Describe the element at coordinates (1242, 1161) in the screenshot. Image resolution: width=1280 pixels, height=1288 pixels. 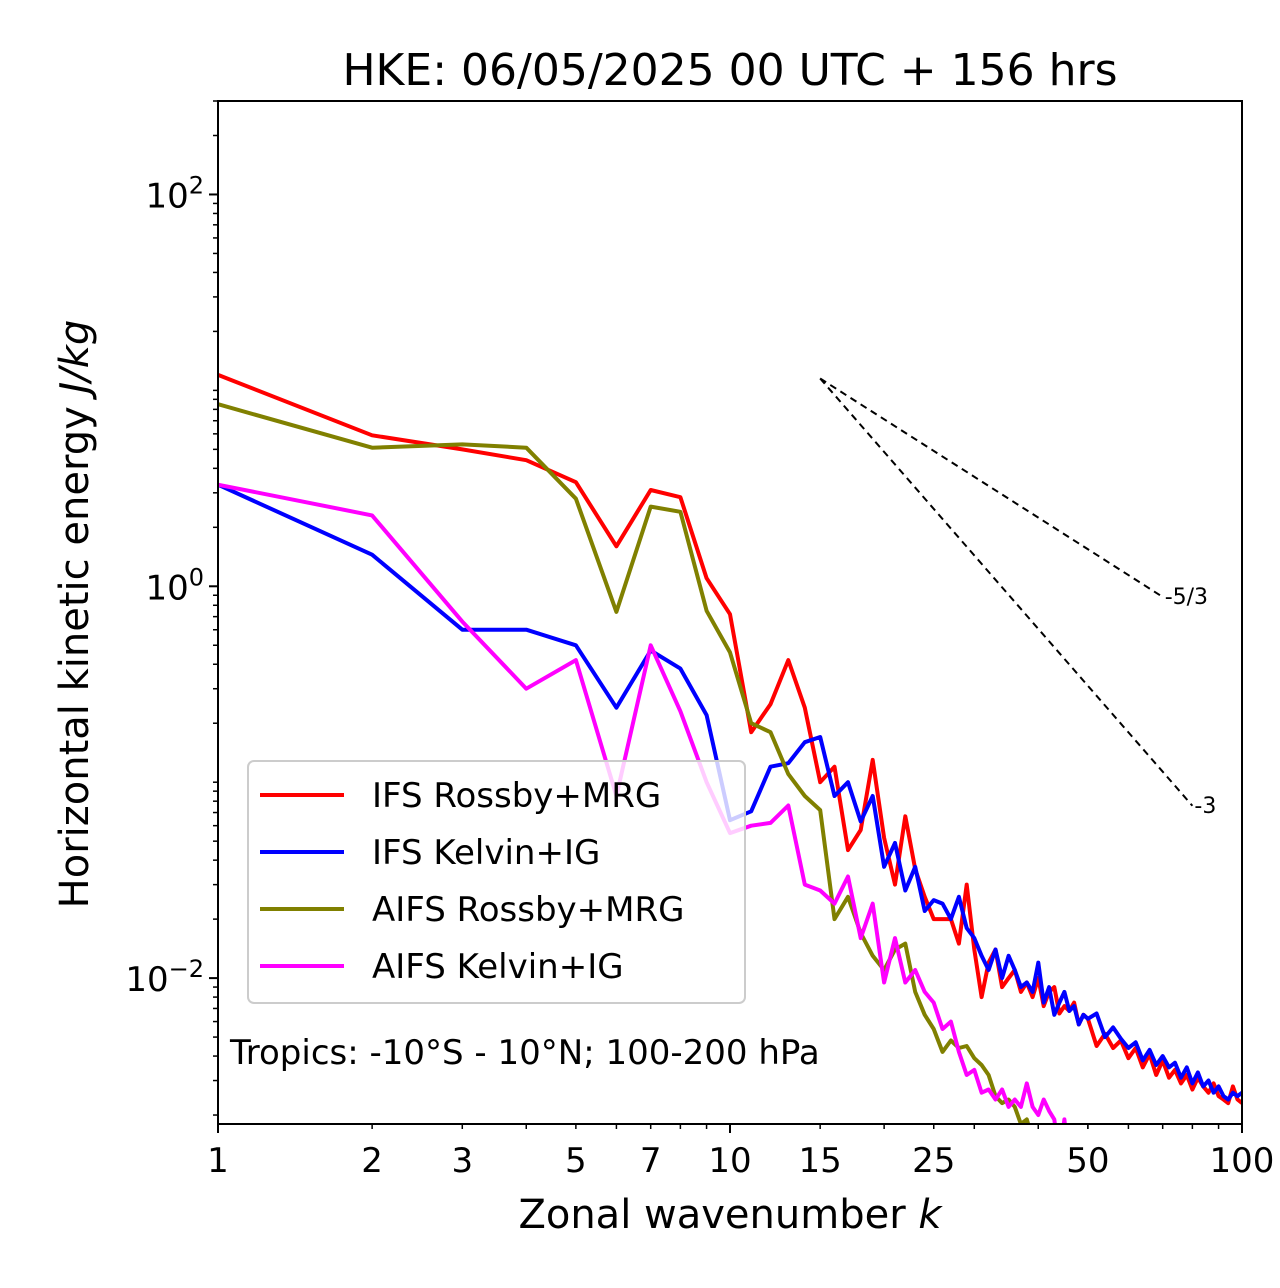
I see `x-tick-label: 100` at that location.